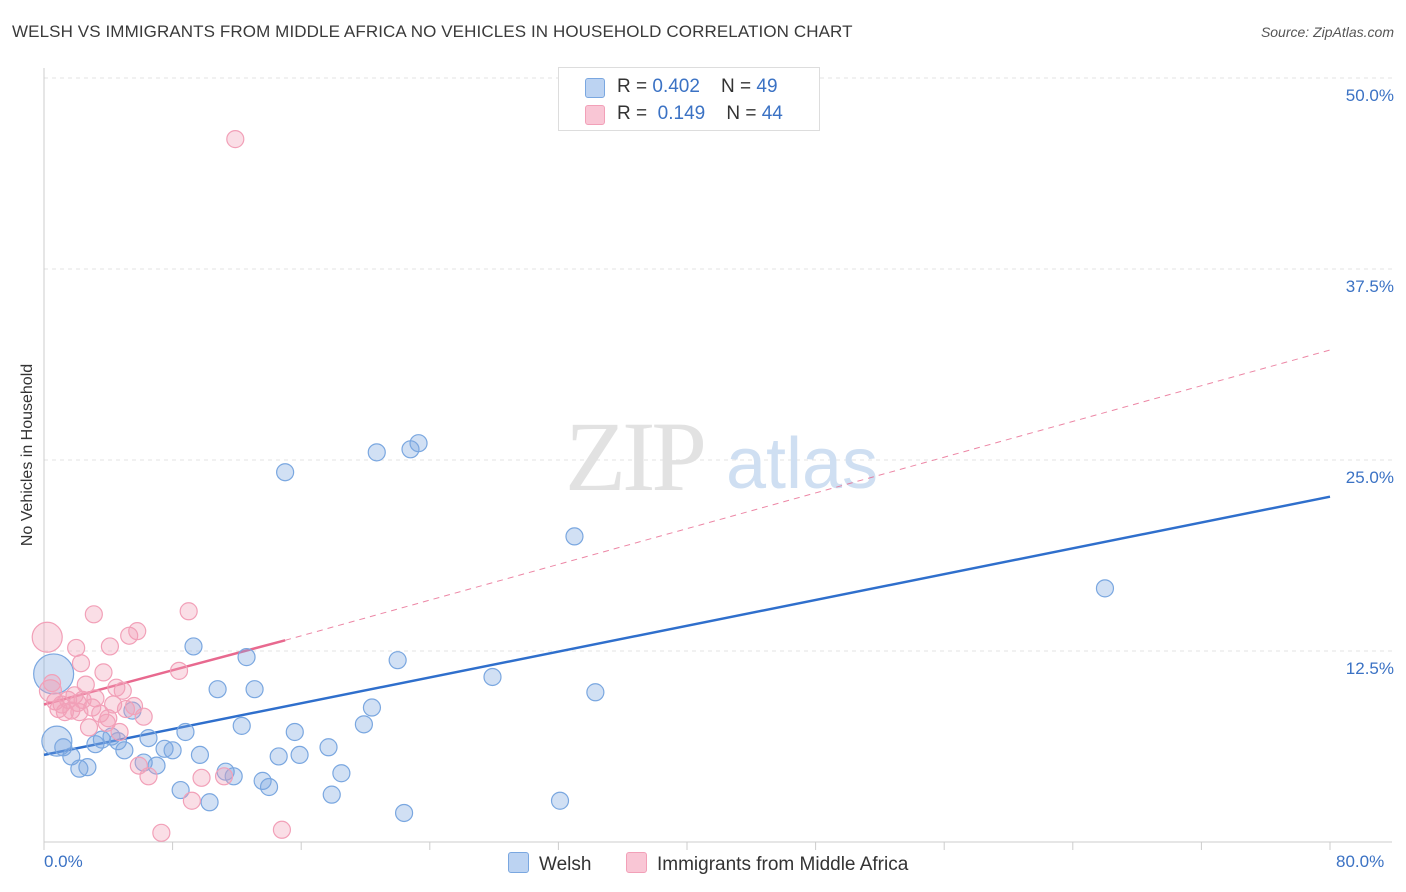  What do you see at coordinates (802, 464) in the screenshot?
I see `watermark-atlas: atlas` at bounding box center [802, 464].